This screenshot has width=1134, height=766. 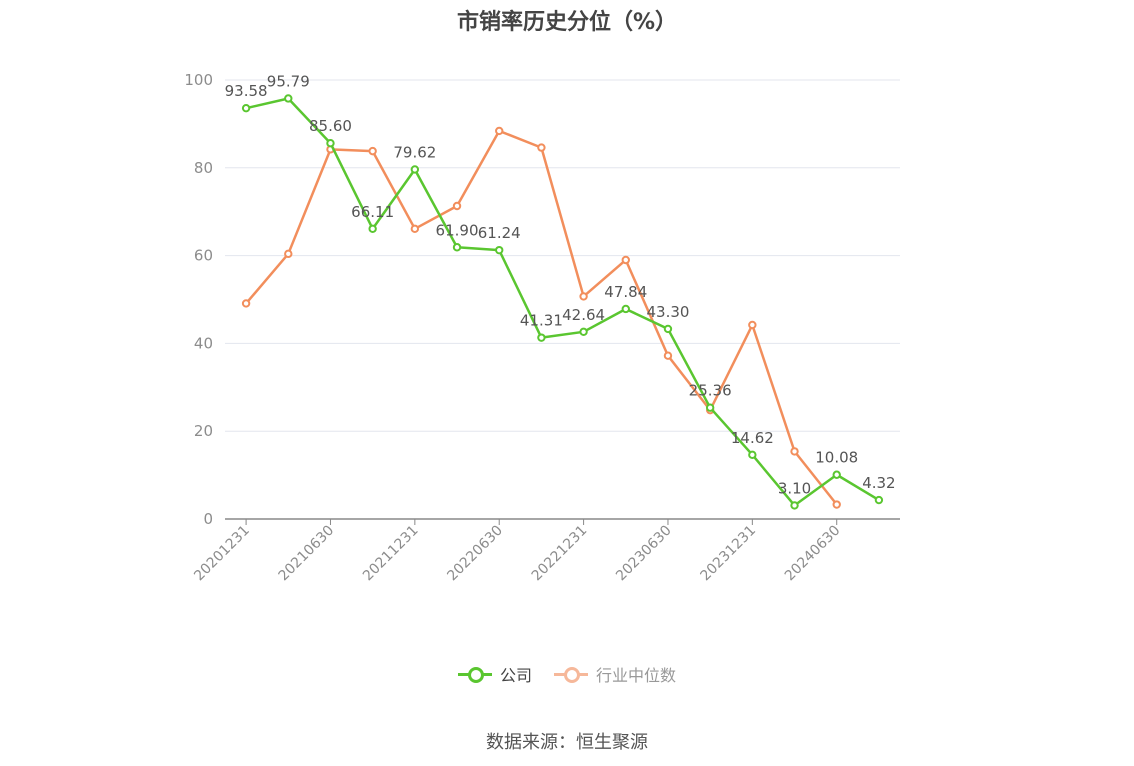 I want to click on legend-industry-label: 行业中位数, so click(x=636, y=675).